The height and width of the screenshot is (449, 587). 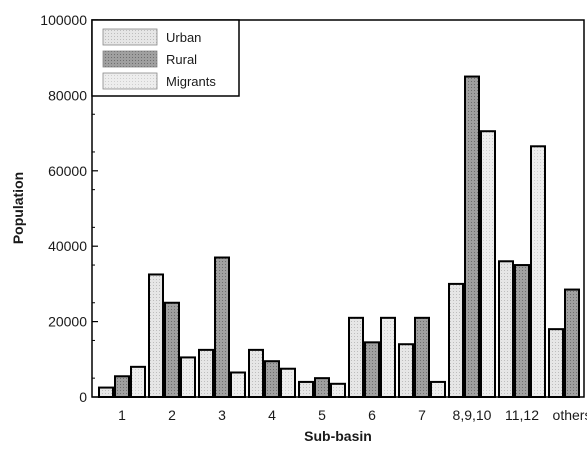 I want to click on y-tick-label-60000: 60000, so click(x=67, y=171).